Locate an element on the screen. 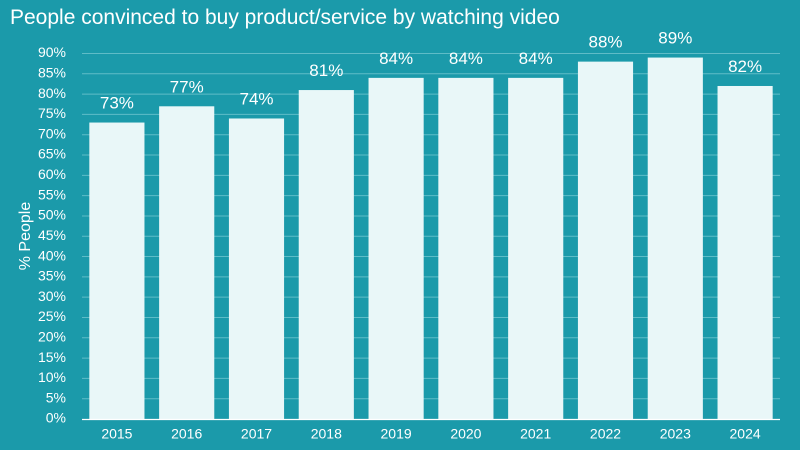 Image resolution: width=800 pixels, height=450 pixels. y-tick-label: 80% is located at coordinates (52, 93).